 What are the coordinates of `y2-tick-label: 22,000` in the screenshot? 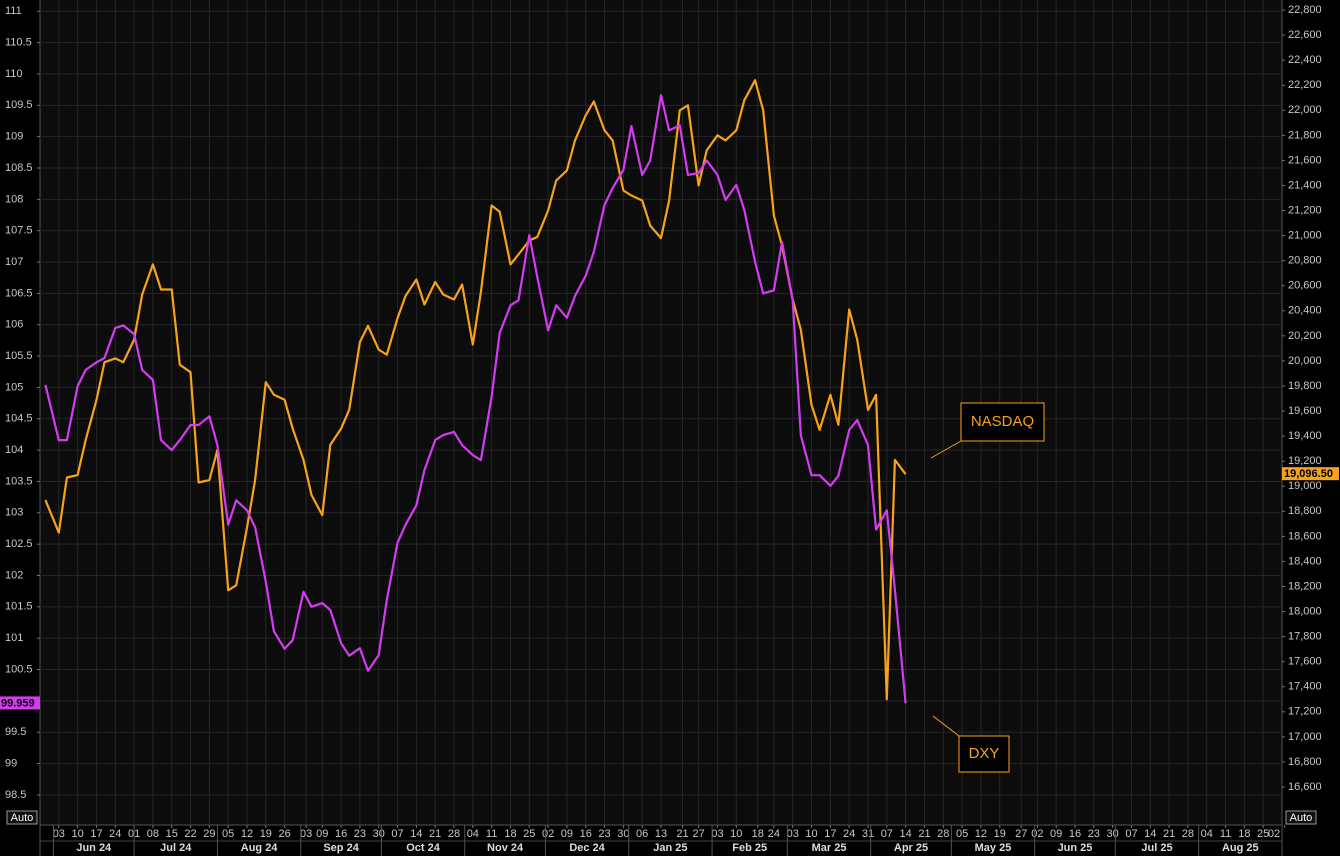 It's located at (1305, 110).